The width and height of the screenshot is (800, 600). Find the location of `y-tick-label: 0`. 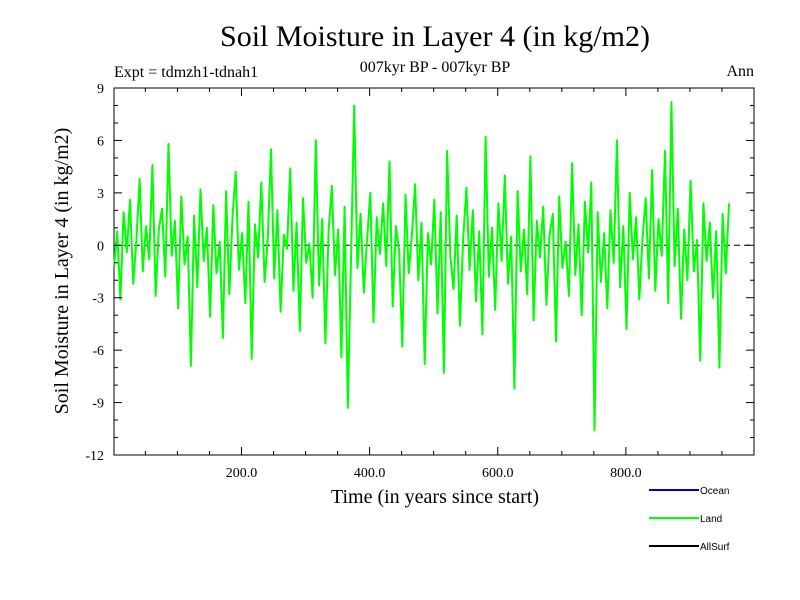

y-tick-label: 0 is located at coordinates (100, 246).